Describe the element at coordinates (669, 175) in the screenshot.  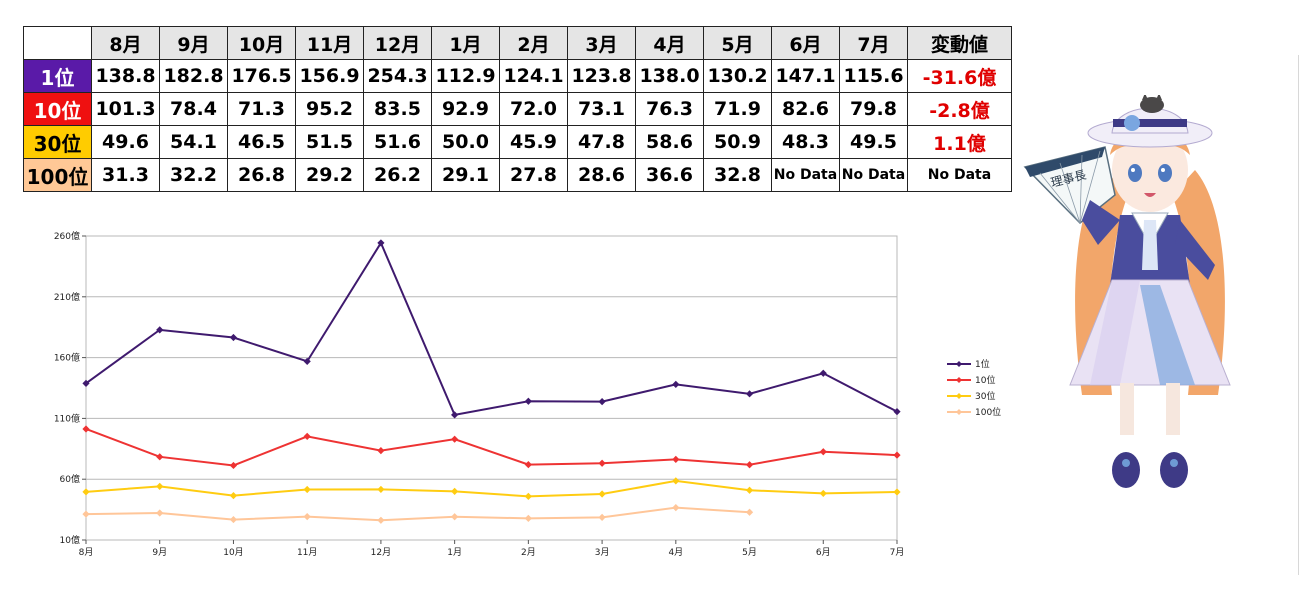
I see `value-cell: 36.6` at that location.